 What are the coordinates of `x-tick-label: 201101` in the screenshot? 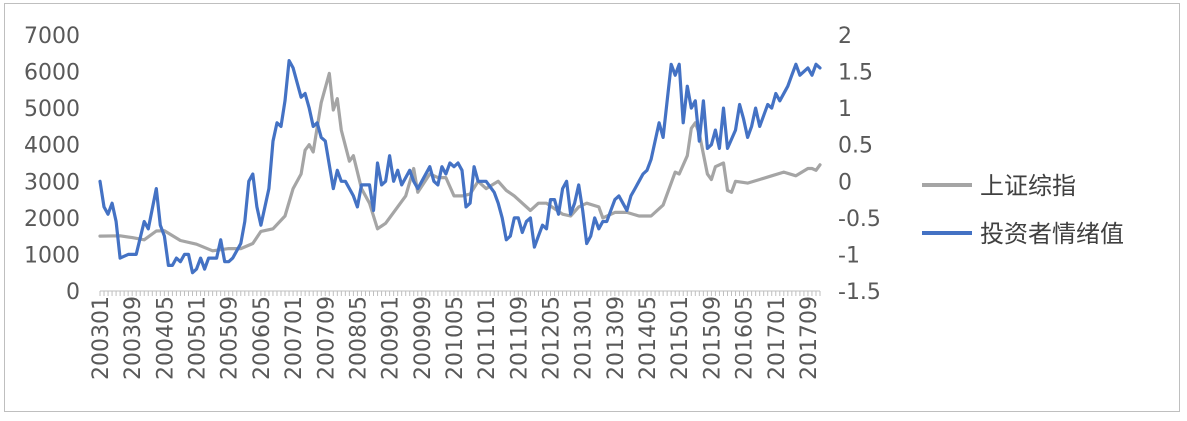 It's located at (487, 338).